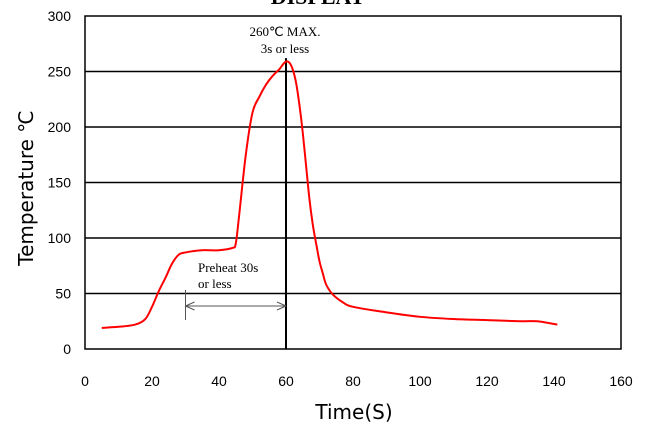  I want to click on x-tick-160: 160, so click(621, 381).